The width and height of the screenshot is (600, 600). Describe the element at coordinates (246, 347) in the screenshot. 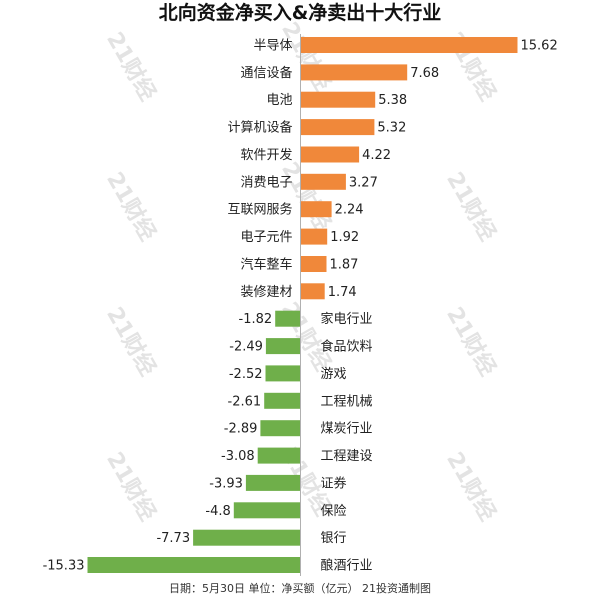

I see `value-label-12: -2.49` at that location.